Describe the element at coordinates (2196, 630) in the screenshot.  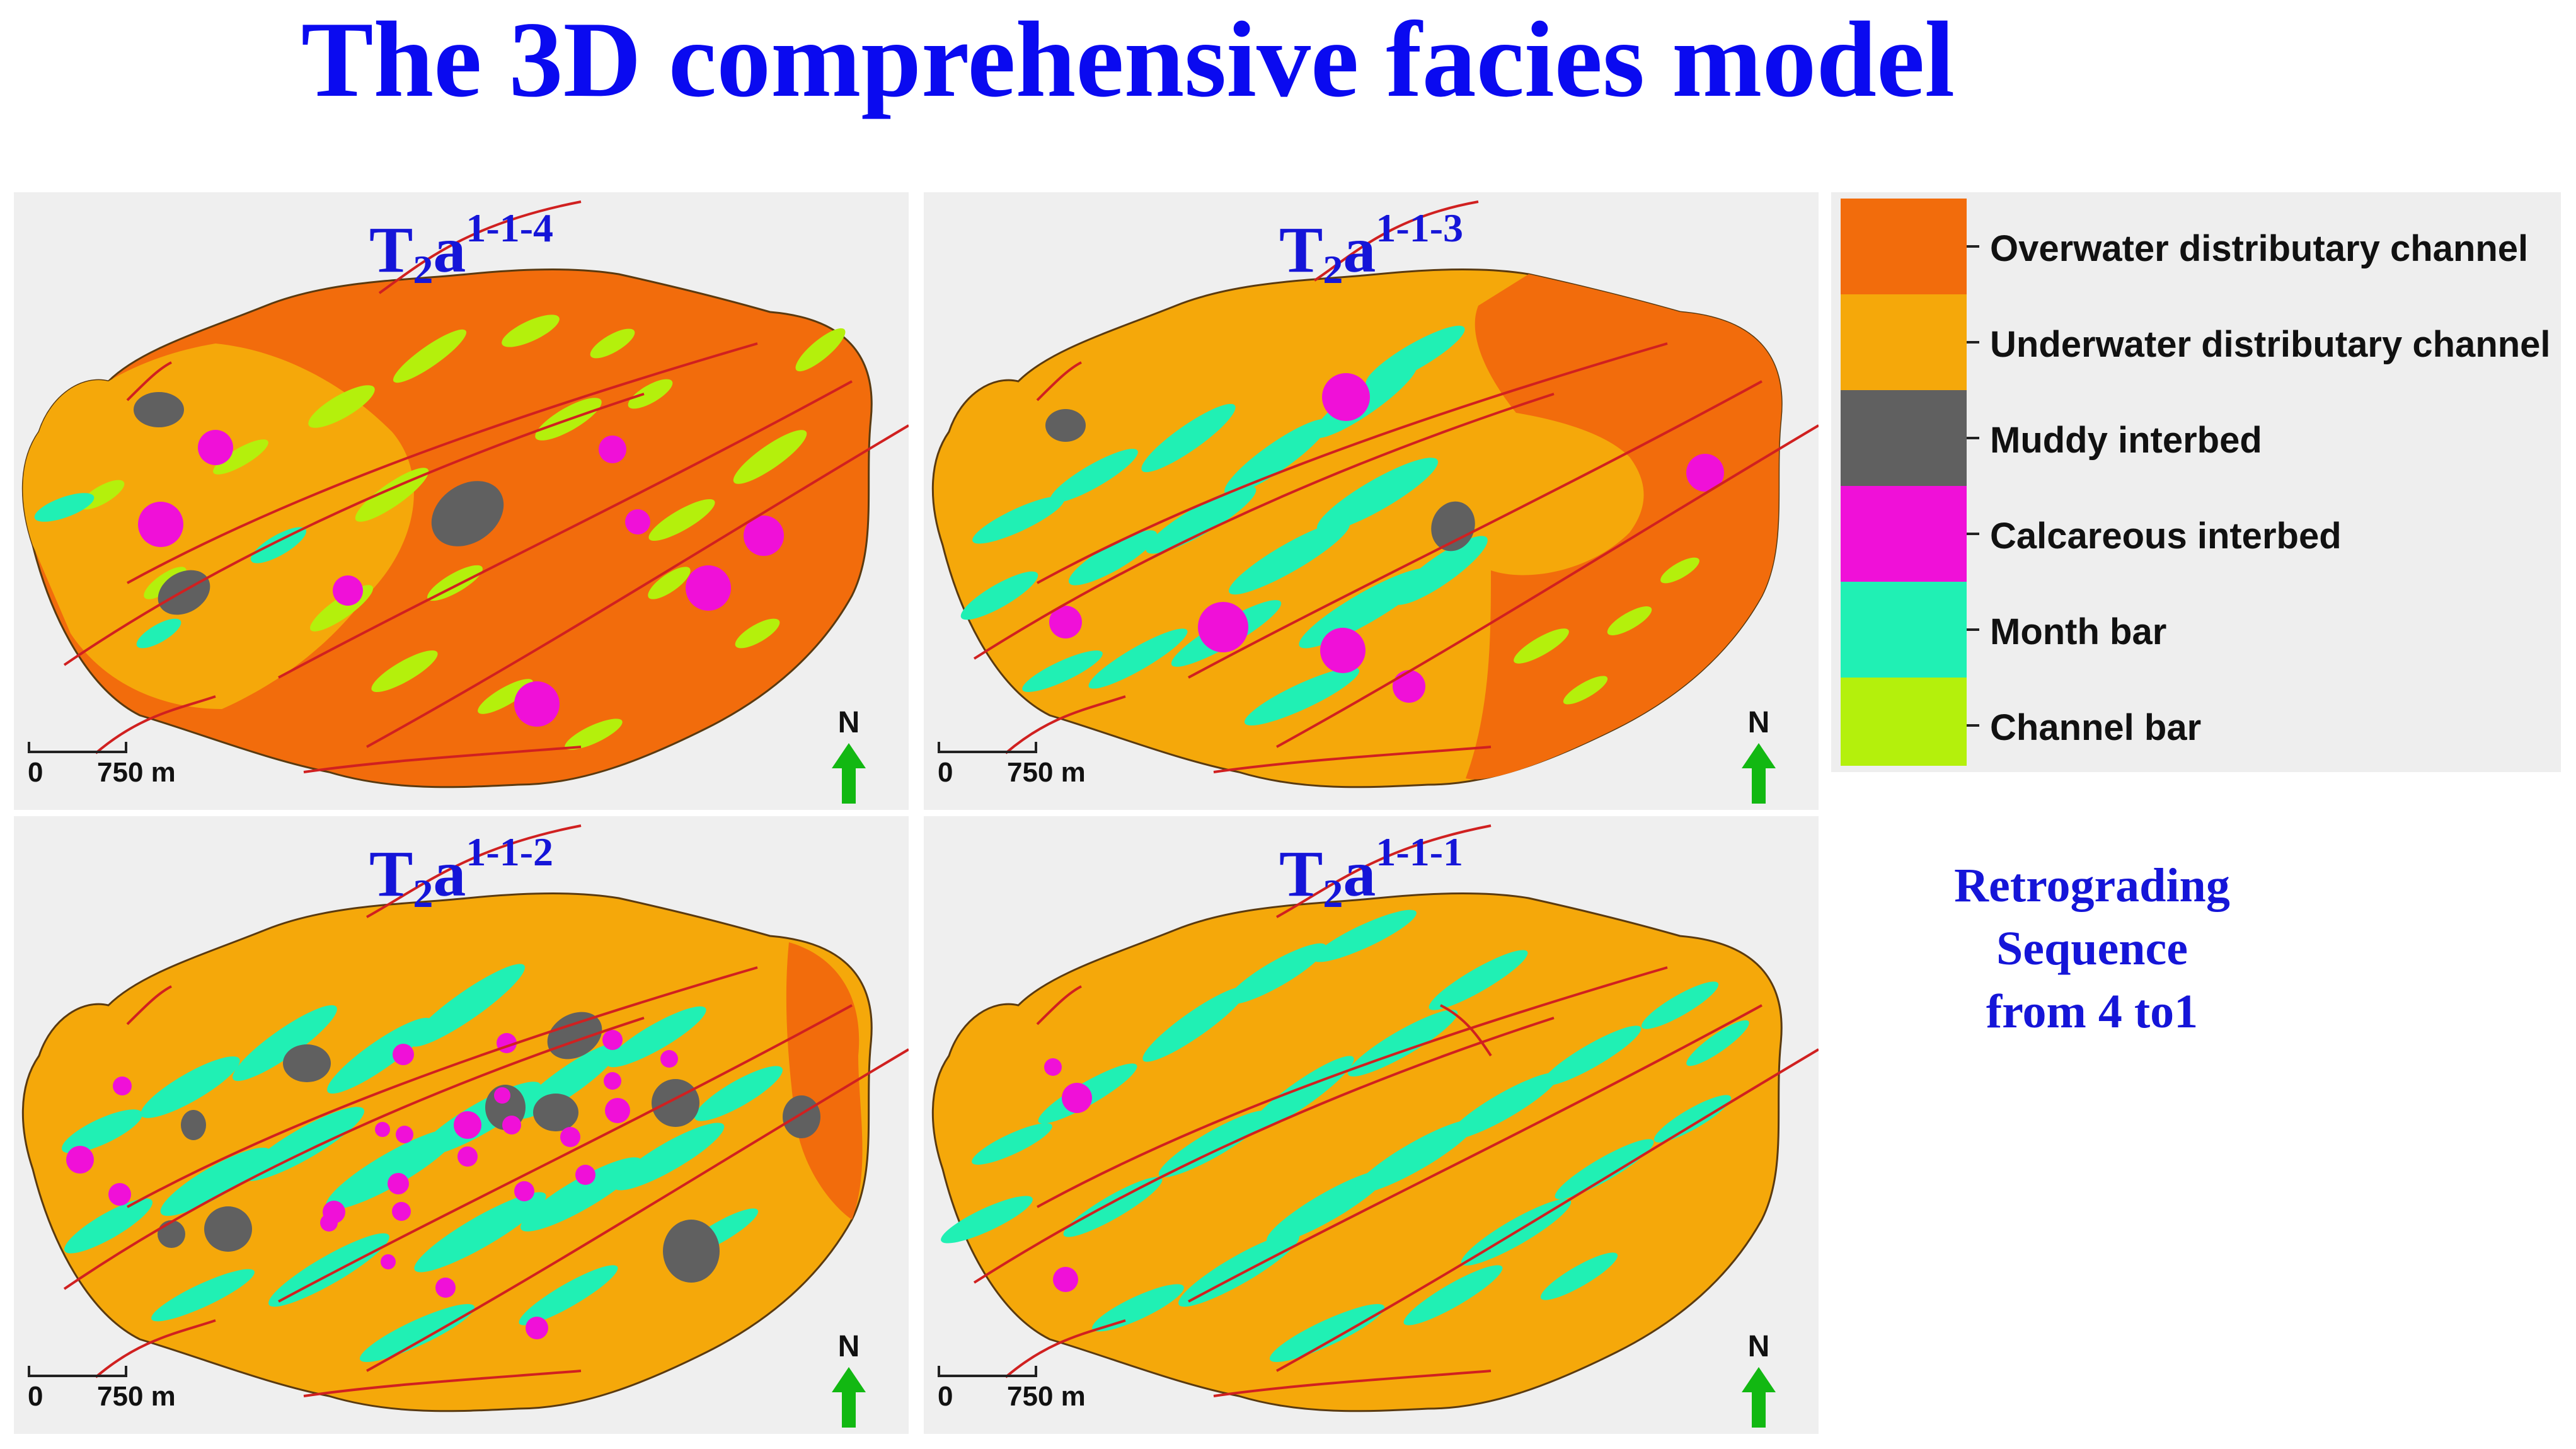
I see `legend-item-month-bar: Month bar` at that location.